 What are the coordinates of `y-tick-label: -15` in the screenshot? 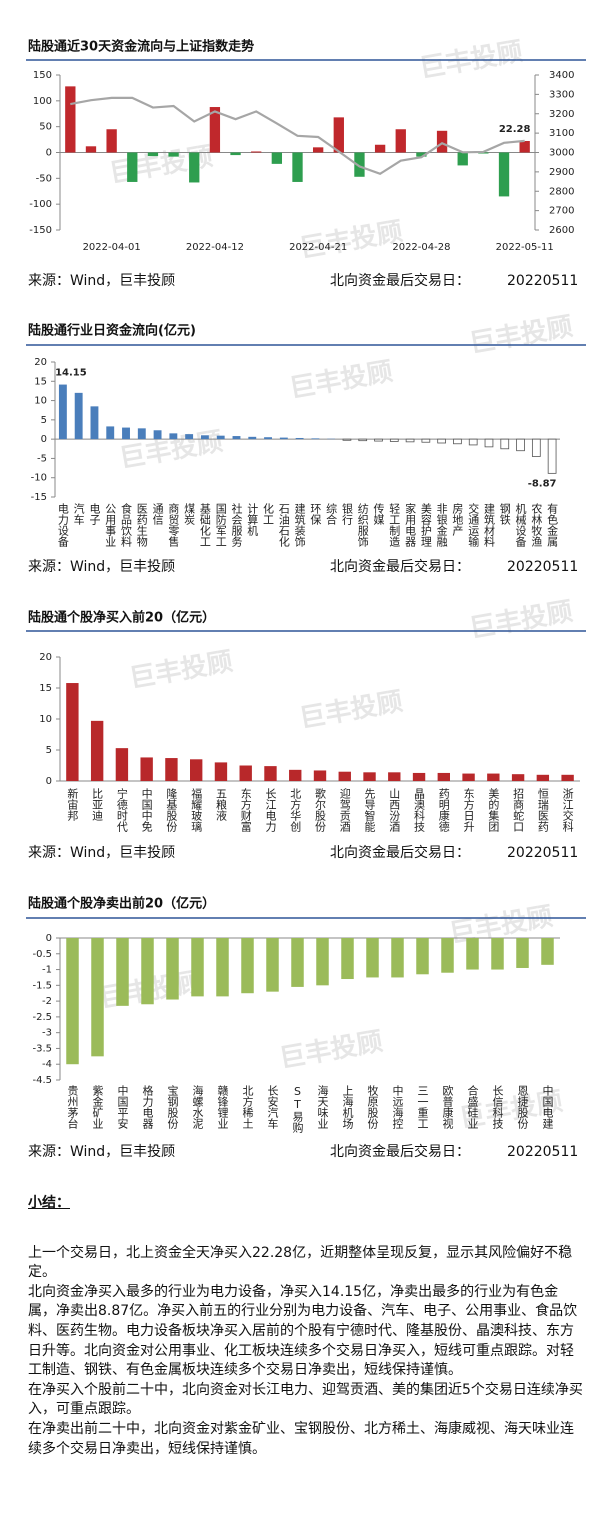 It's located at (39, 497).